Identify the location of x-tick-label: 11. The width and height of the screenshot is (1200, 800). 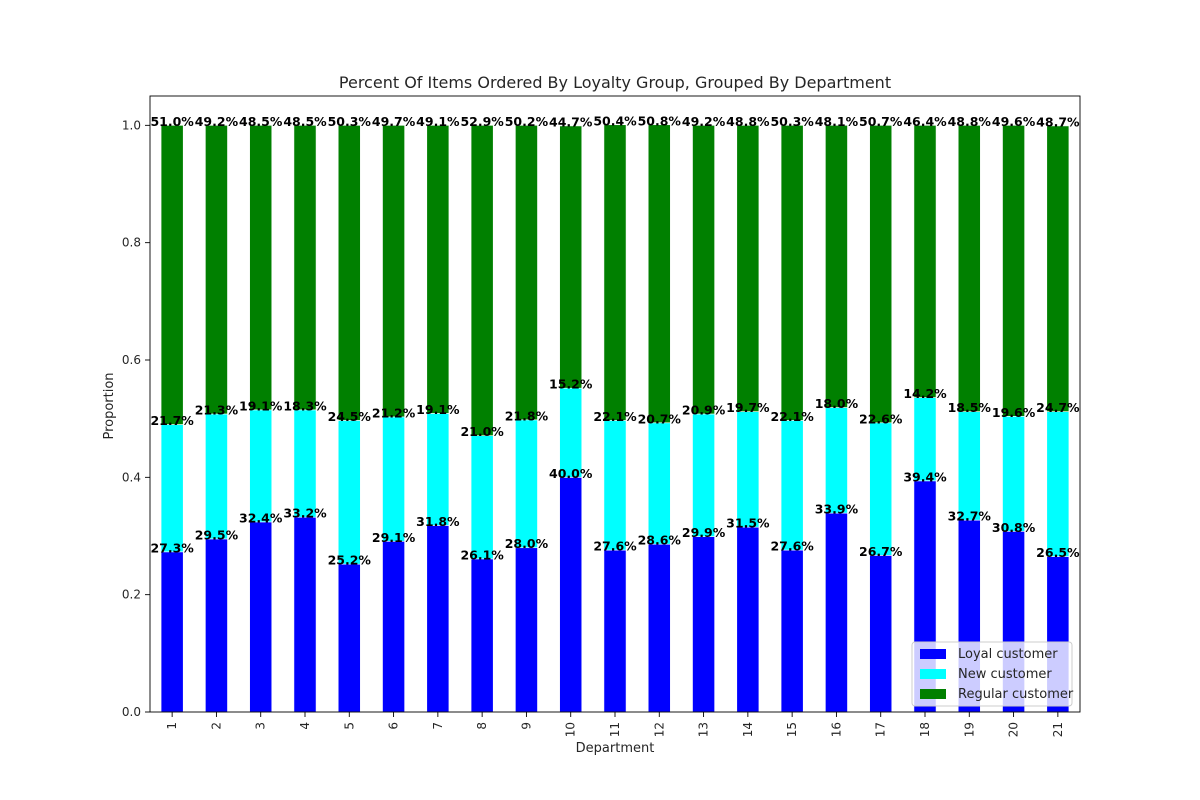
(615, 729).